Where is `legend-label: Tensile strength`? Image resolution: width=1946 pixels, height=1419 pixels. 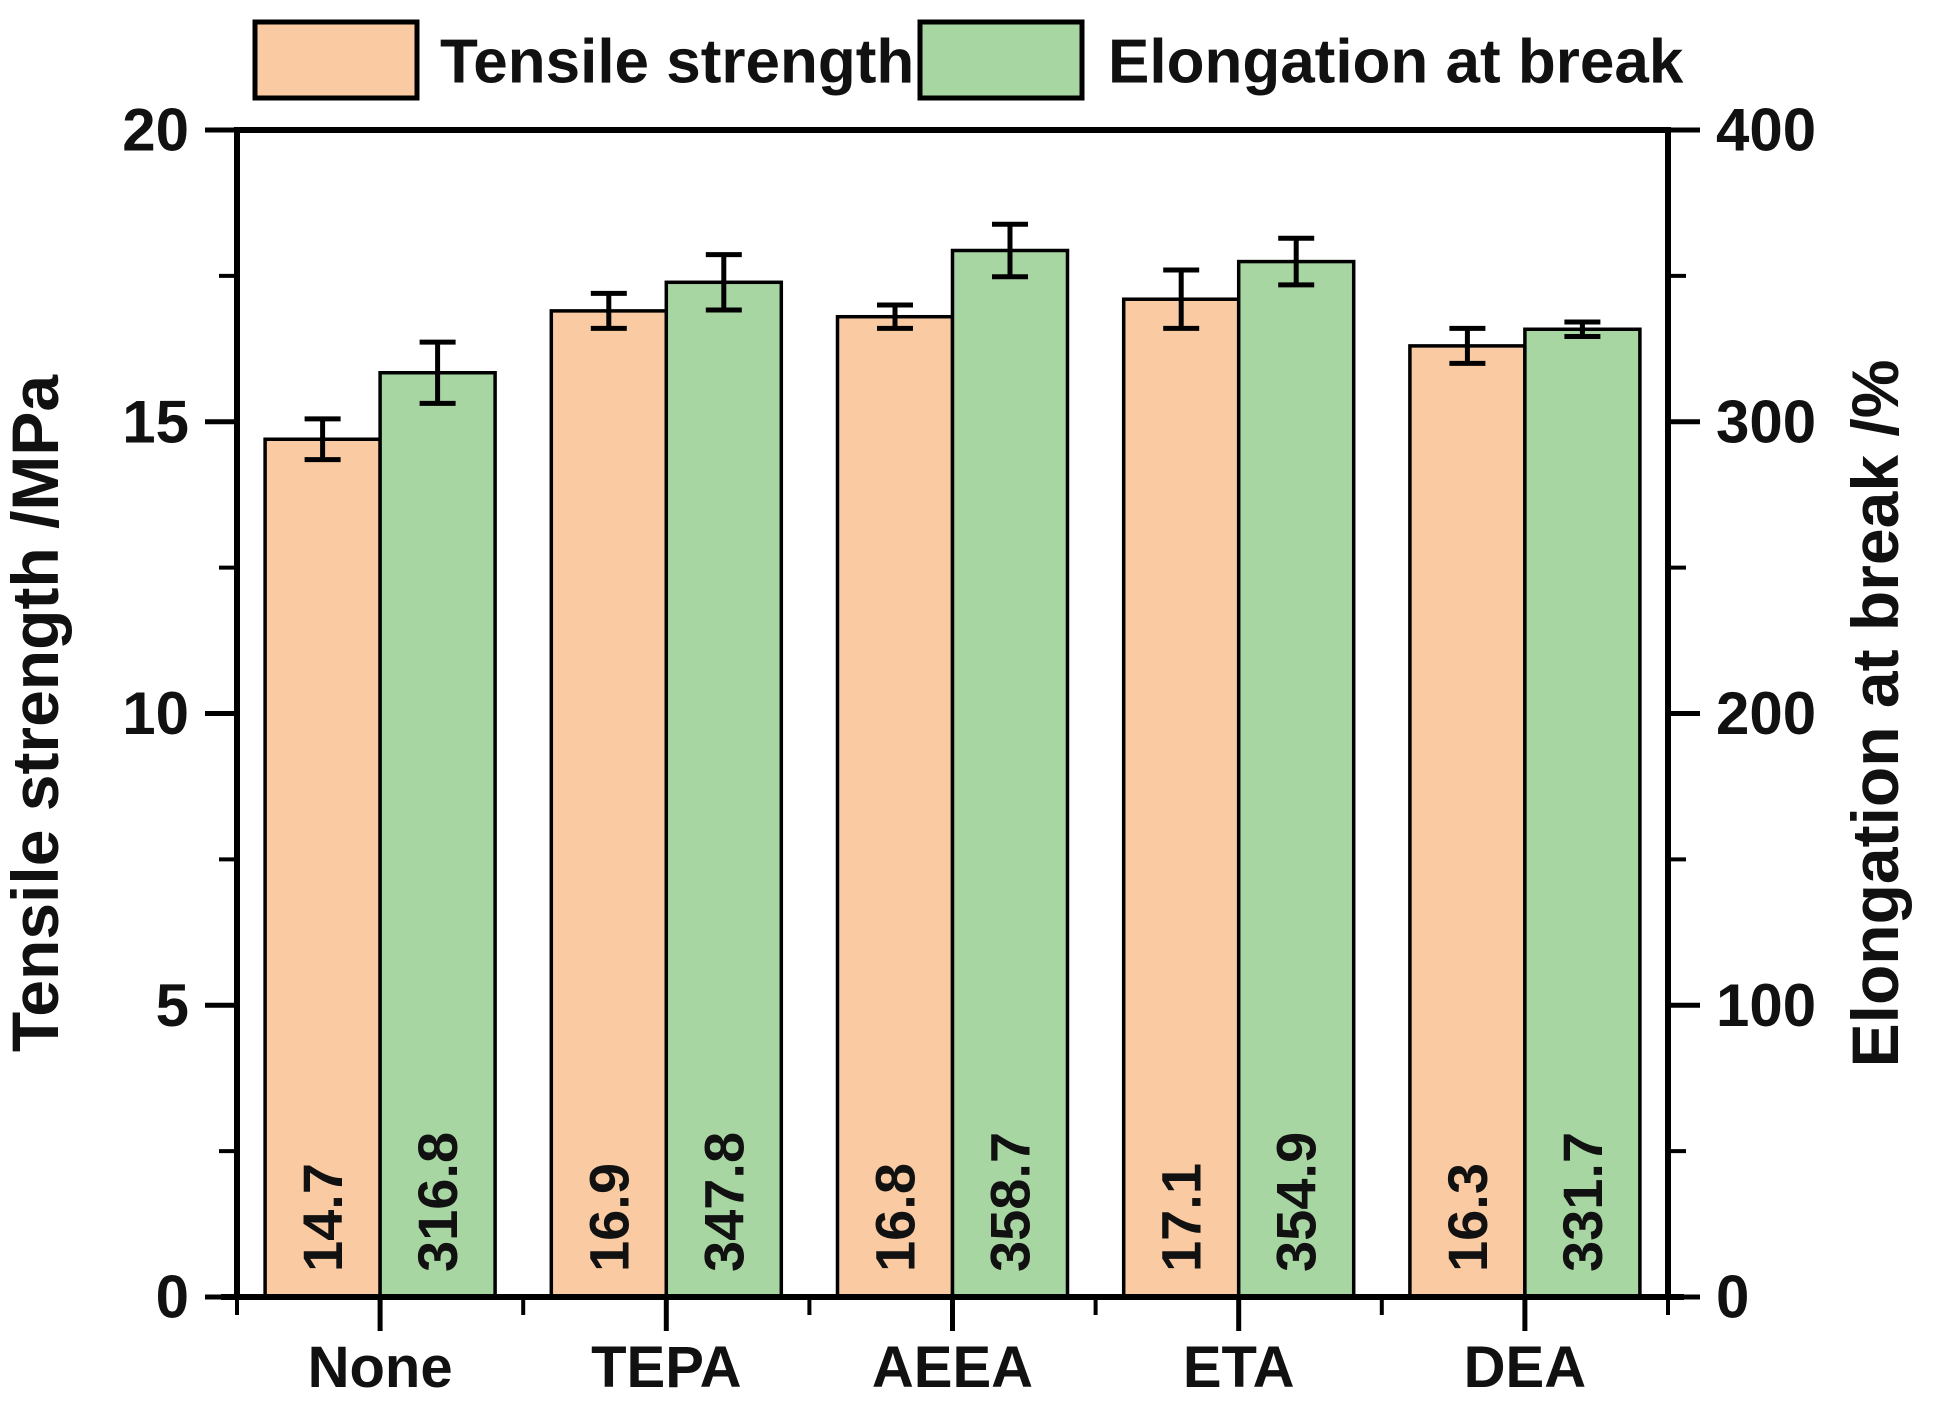 legend-label: Tensile strength is located at coordinates (677, 62).